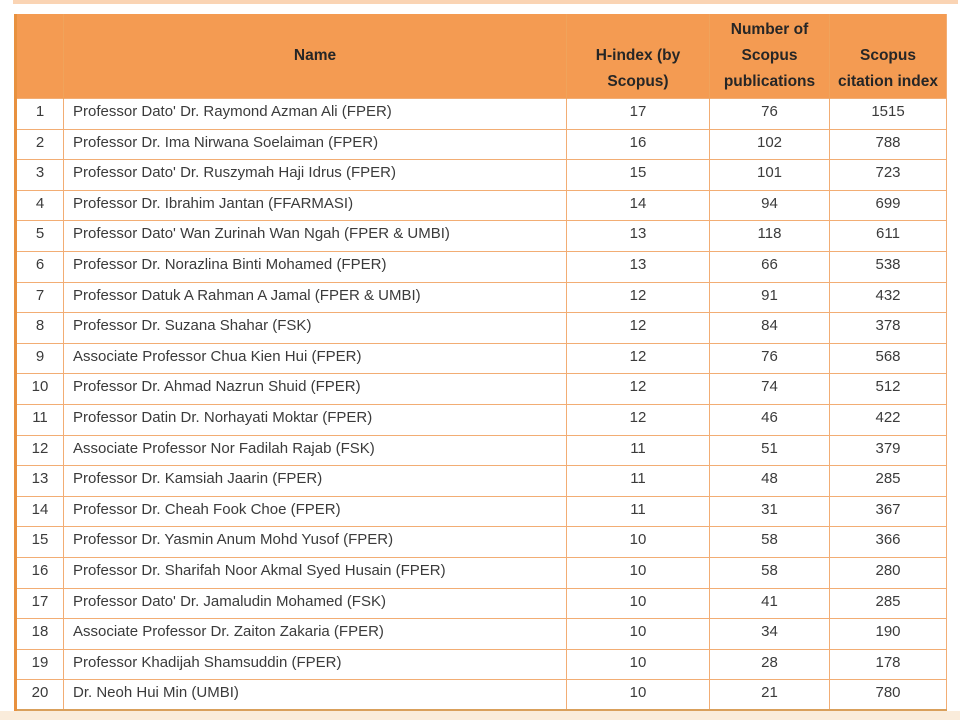 The width and height of the screenshot is (960, 720). Describe the element at coordinates (39, 664) in the screenshot. I see `rank-cell: 19` at that location.